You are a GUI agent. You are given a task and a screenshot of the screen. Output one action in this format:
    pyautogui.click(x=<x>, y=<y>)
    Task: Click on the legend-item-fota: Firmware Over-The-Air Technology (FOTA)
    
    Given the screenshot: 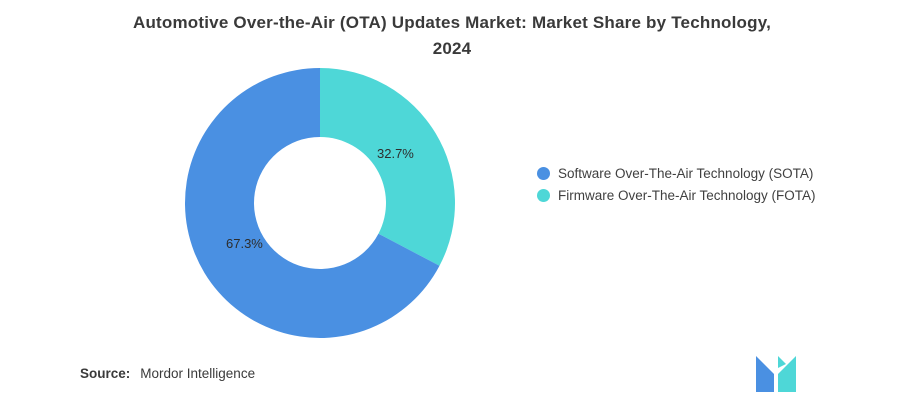 What is the action you would take?
    pyautogui.click(x=676, y=195)
    